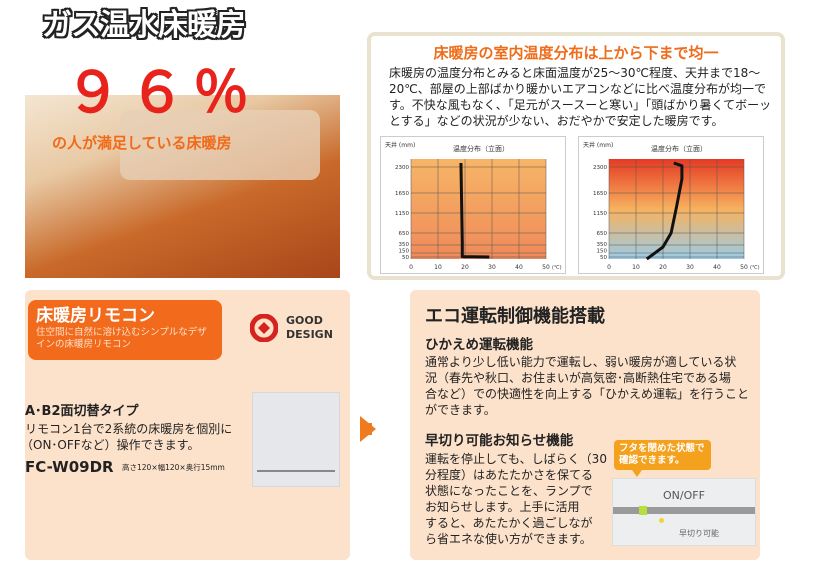  What do you see at coordinates (129, 429) in the screenshot?
I see `type-body-1: リモコン1台で2系統の床暖房を個別に` at bounding box center [129, 429].